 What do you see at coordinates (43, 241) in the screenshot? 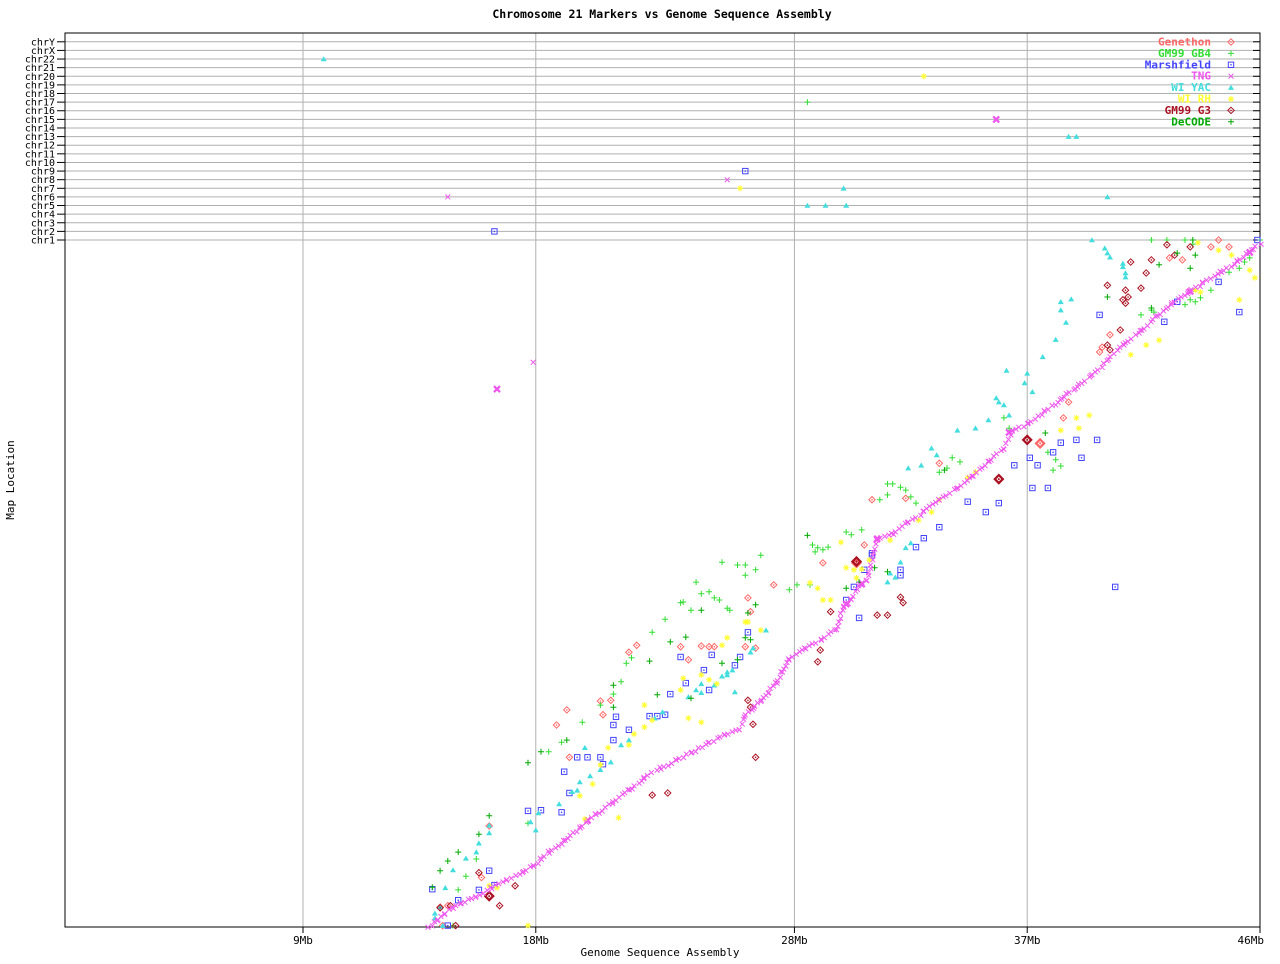
I see `chrom-label-chr1: chr1` at bounding box center [43, 241].